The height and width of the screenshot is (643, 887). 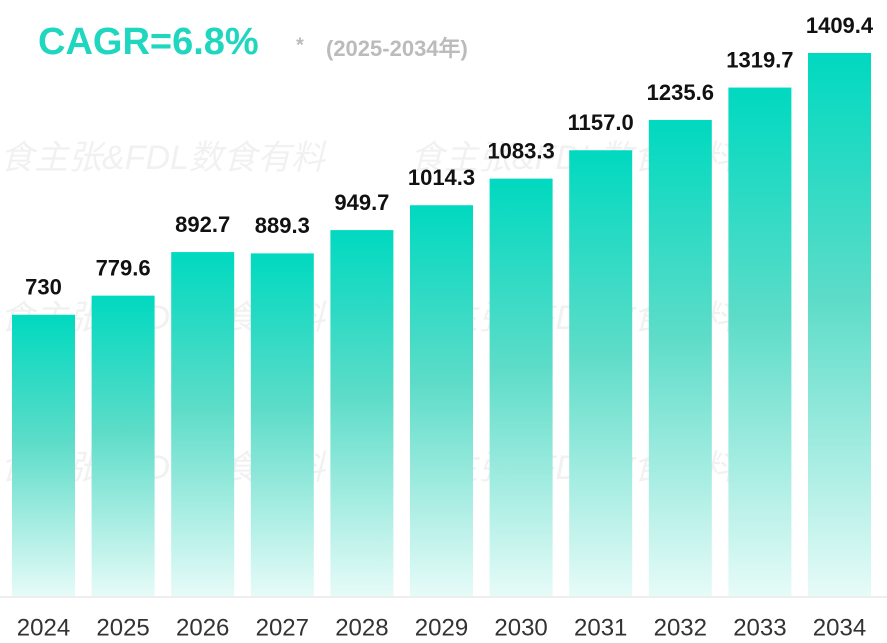 What do you see at coordinates (397, 48) in the screenshot?
I see `chart-subtitle: (2025-2034年)` at bounding box center [397, 48].